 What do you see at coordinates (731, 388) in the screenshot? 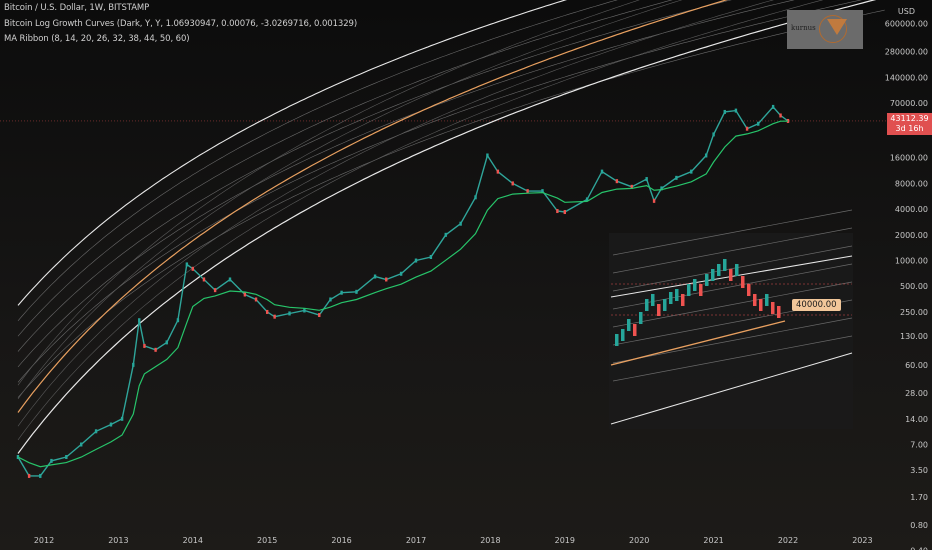
I see `inset-lower-curve` at bounding box center [731, 388].